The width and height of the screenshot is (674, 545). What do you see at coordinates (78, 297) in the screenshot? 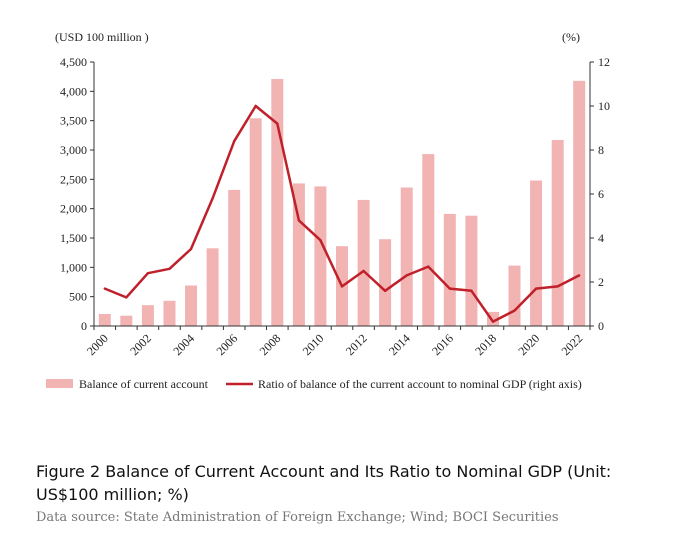
I see `left-tick-label: 500` at bounding box center [78, 297].